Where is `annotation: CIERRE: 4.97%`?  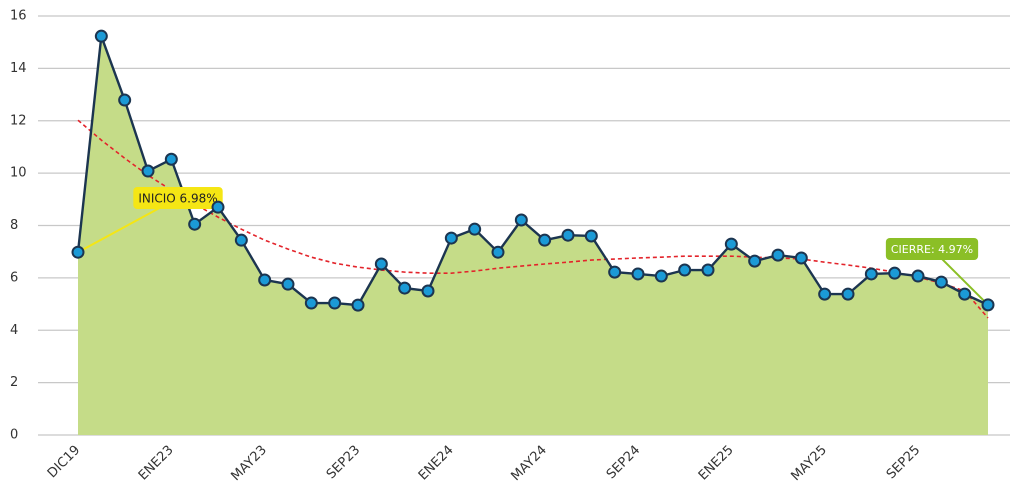 annotation: CIERRE: 4.97% is located at coordinates (932, 249).